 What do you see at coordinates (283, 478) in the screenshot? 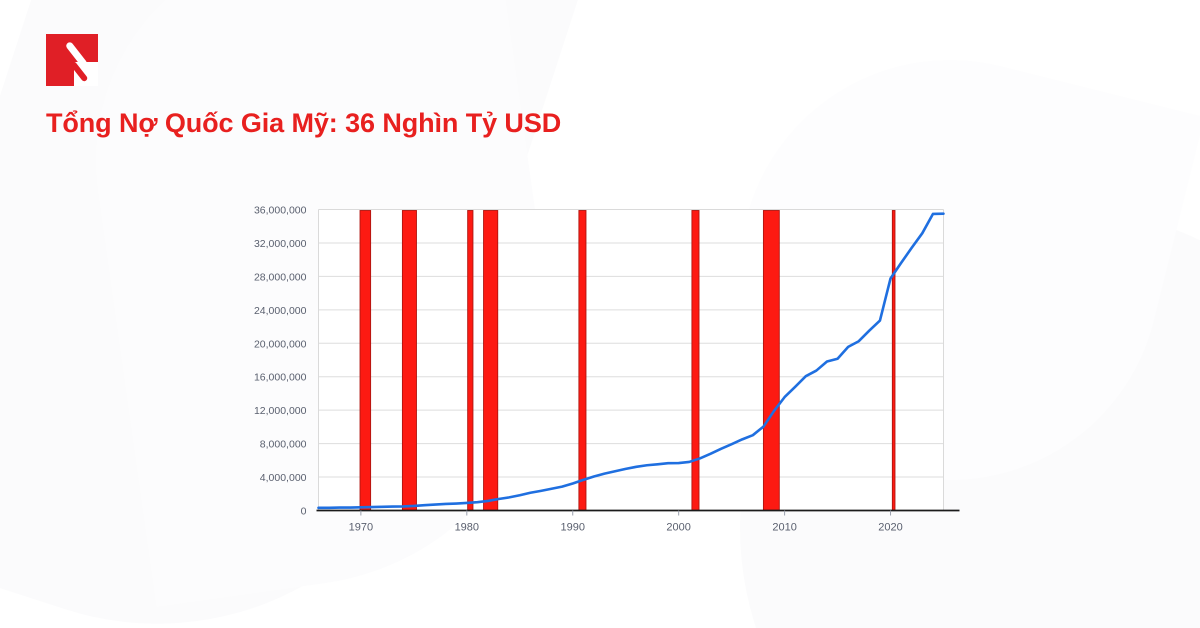
I see `svg-text: 4,000,000` at bounding box center [283, 478].